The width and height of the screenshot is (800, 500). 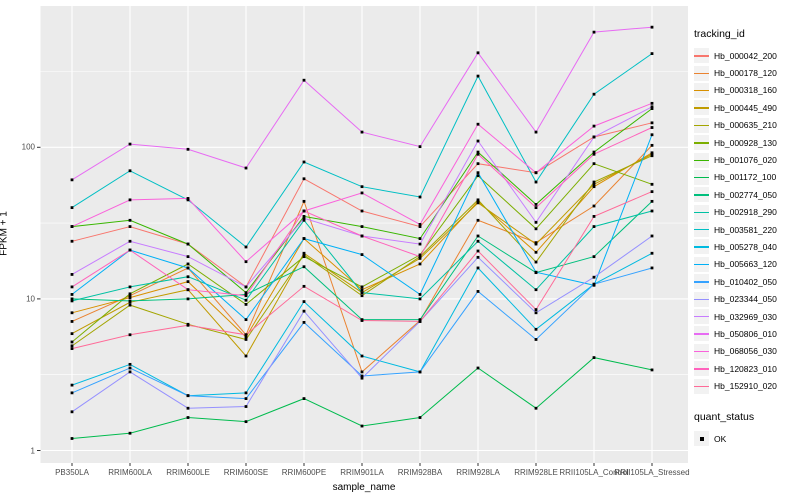 What do you see at coordinates (745, 73) in the screenshot?
I see `legend-label-Hb_000178_120: Hb_000178_120` at bounding box center [745, 73].